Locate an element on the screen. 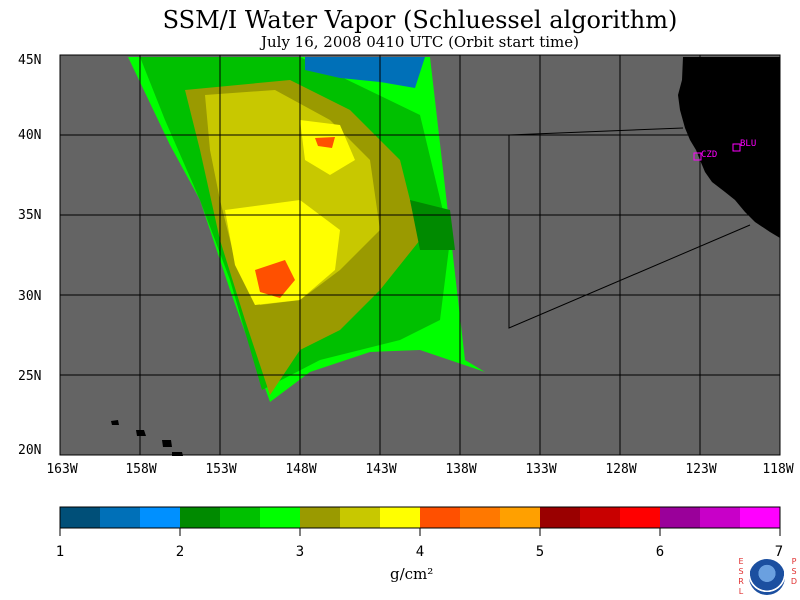 Image resolution: width=800 pixels, height=600 pixels. lon-label-138w: 138W is located at coordinates (461, 469).